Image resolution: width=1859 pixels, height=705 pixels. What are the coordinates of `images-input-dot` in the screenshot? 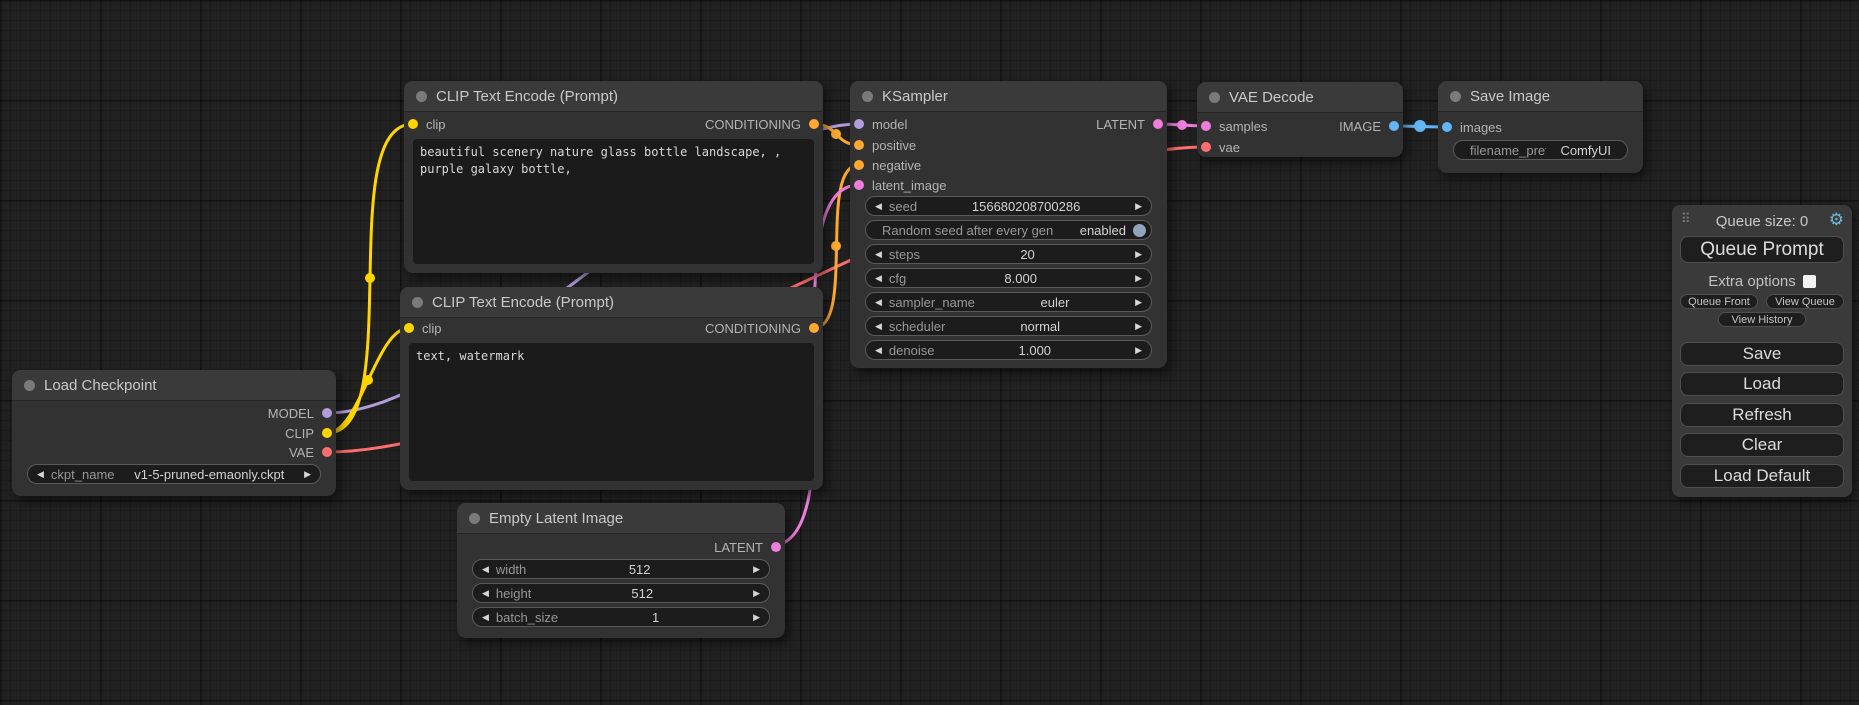 It's located at (1447, 127).